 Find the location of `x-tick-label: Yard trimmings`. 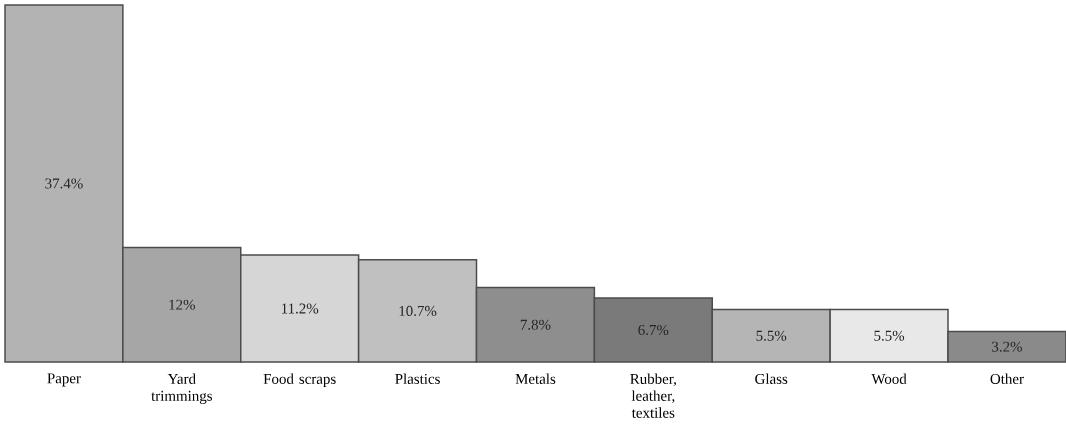

x-tick-label: Yard trimmings is located at coordinates (181, 388).